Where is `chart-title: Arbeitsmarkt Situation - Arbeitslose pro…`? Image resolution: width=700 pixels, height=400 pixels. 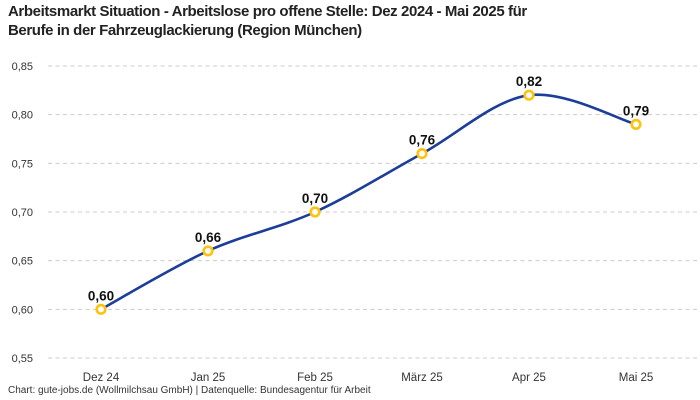 chart-title: Arbeitsmarkt Situation - Arbeitslose pro… is located at coordinates (267, 21).